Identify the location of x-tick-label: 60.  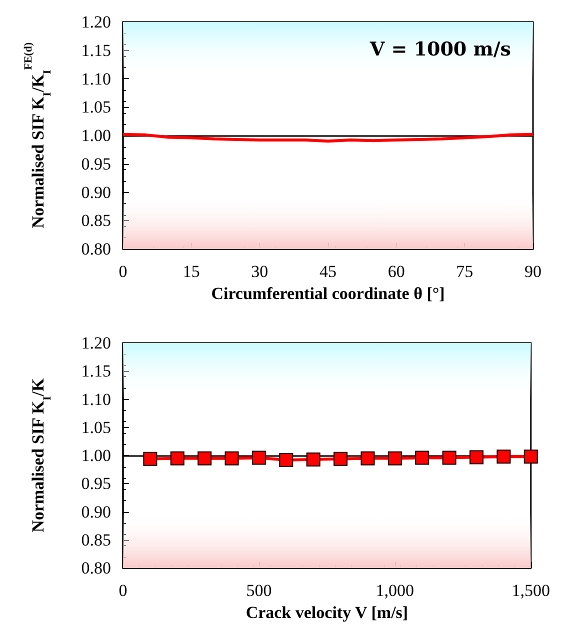
(396, 271).